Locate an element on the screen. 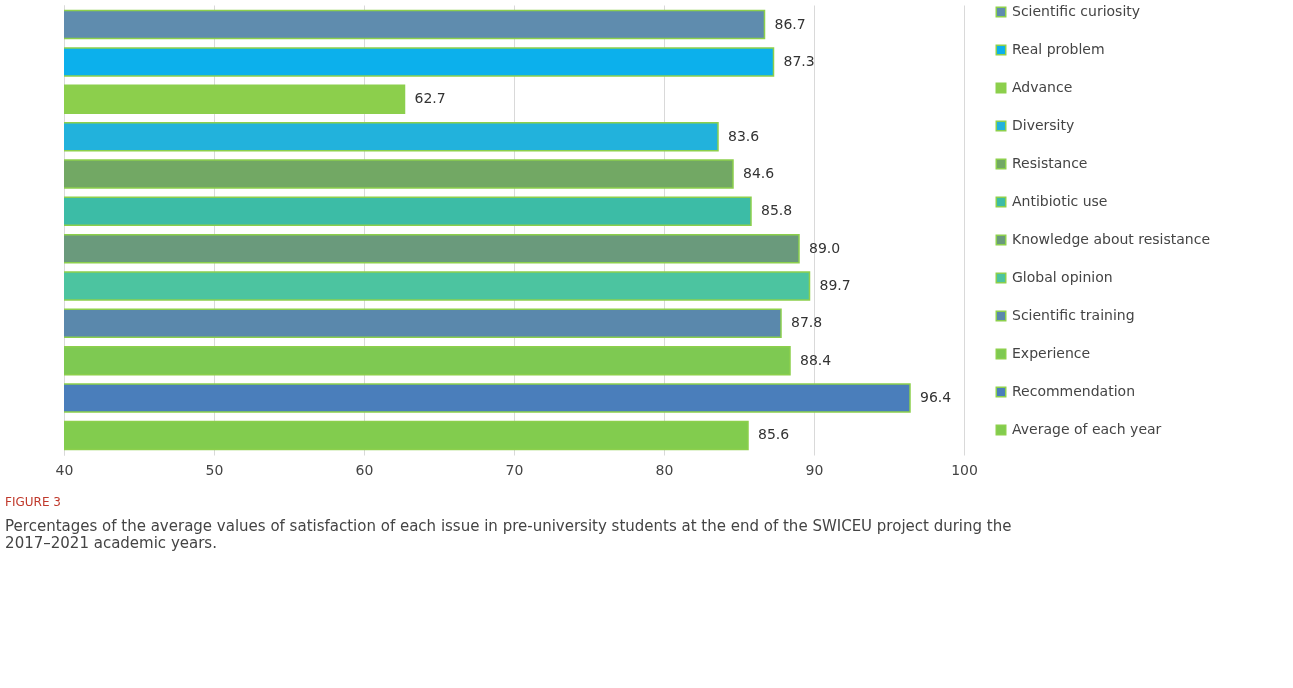 The image size is (1293, 688). text: 88.4 is located at coordinates (816, 359).